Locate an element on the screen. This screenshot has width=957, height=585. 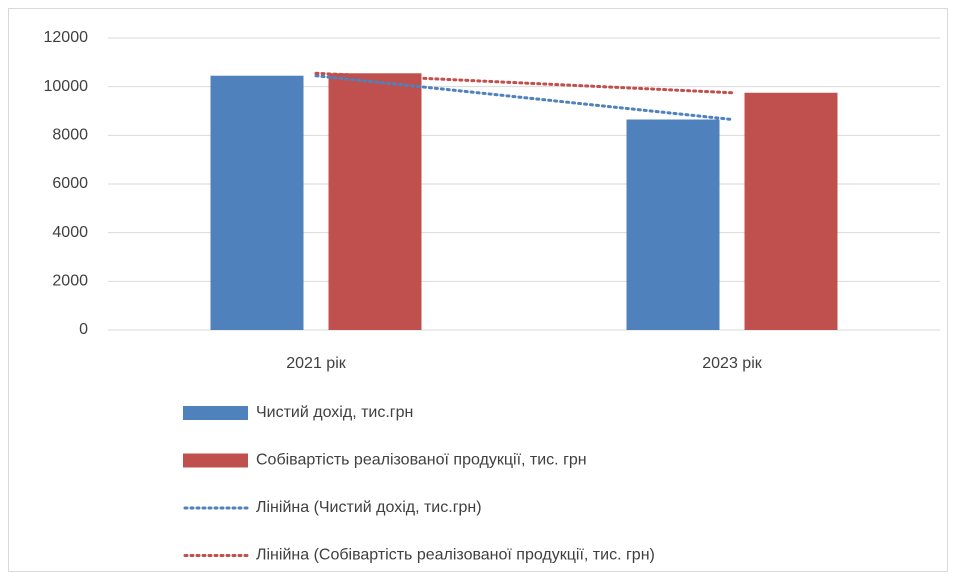
y-tick-label: 12000 is located at coordinates (66, 37).